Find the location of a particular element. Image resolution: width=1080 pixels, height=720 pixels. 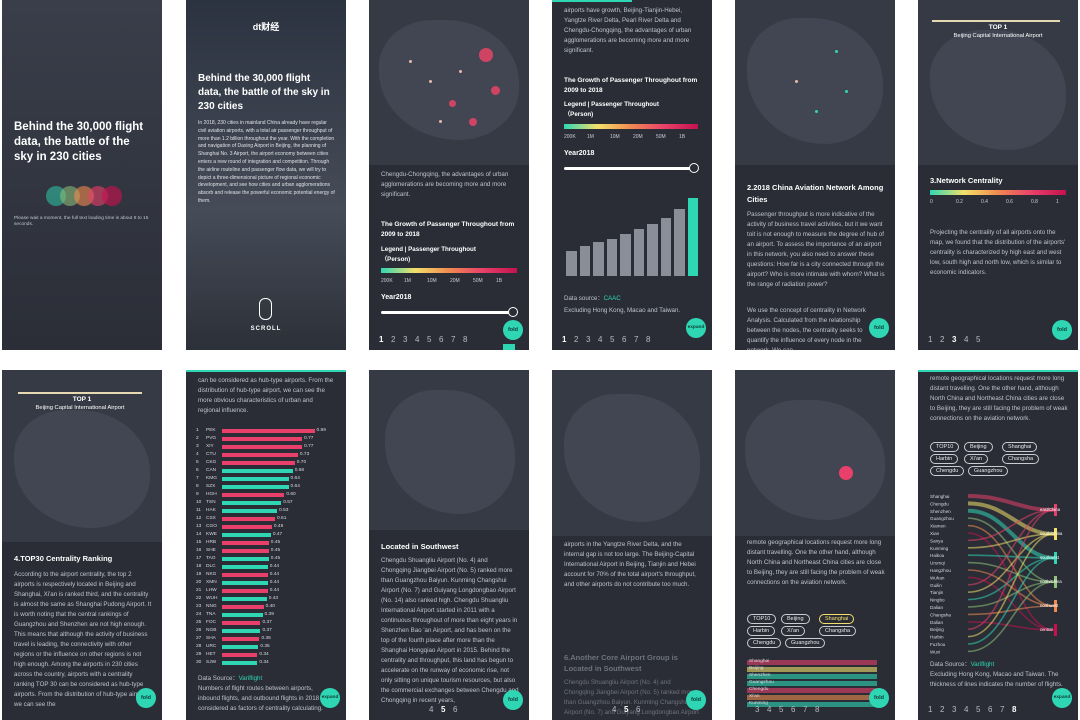

sankey-source-label: Fuzhou is located at coordinates (938, 644).